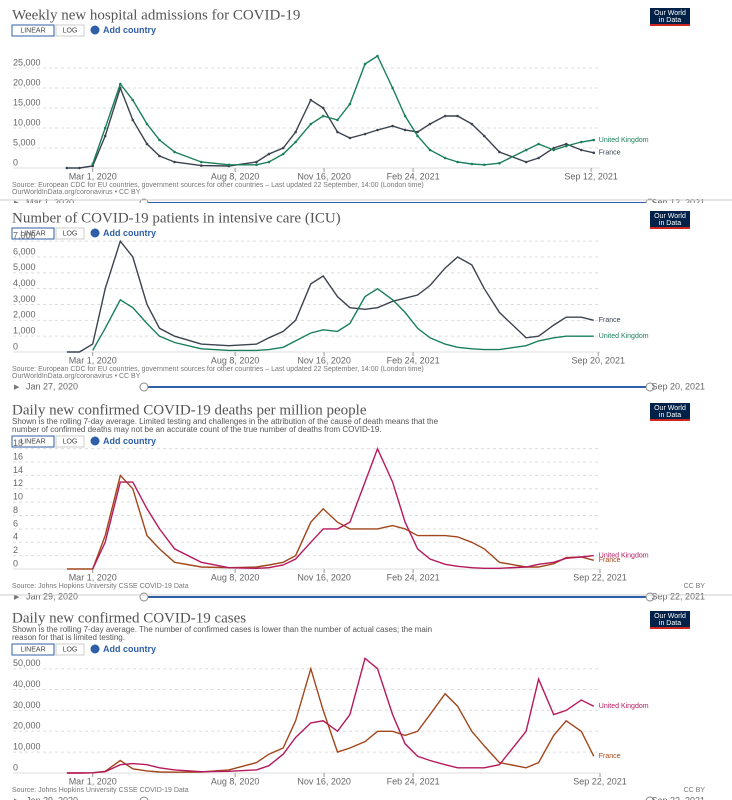 The width and height of the screenshot is (732, 800). Describe the element at coordinates (15, 510) in the screenshot. I see `y-tick-label: 8` at that location.